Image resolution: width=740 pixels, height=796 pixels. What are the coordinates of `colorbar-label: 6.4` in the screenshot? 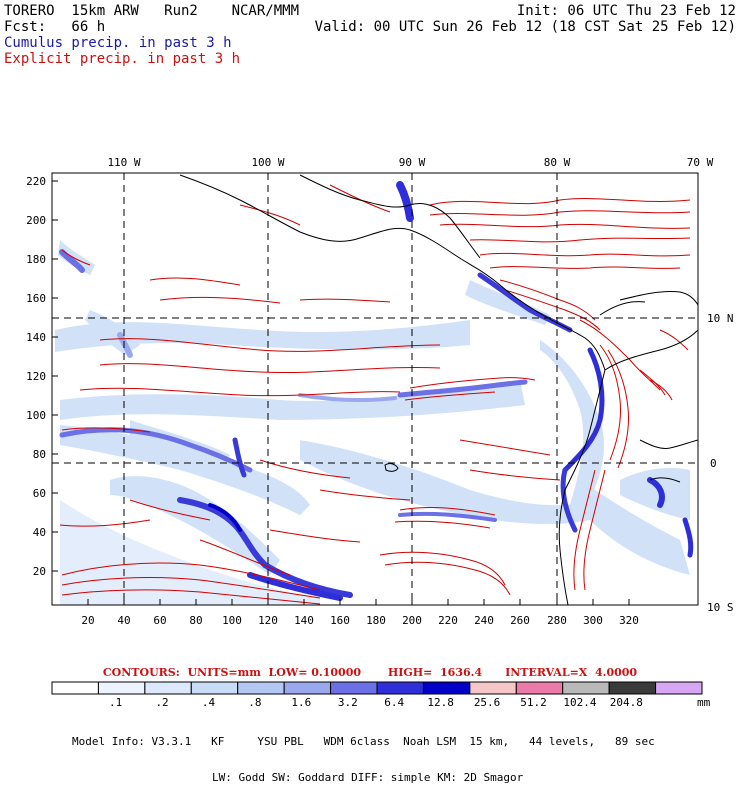 It's located at (394, 702).